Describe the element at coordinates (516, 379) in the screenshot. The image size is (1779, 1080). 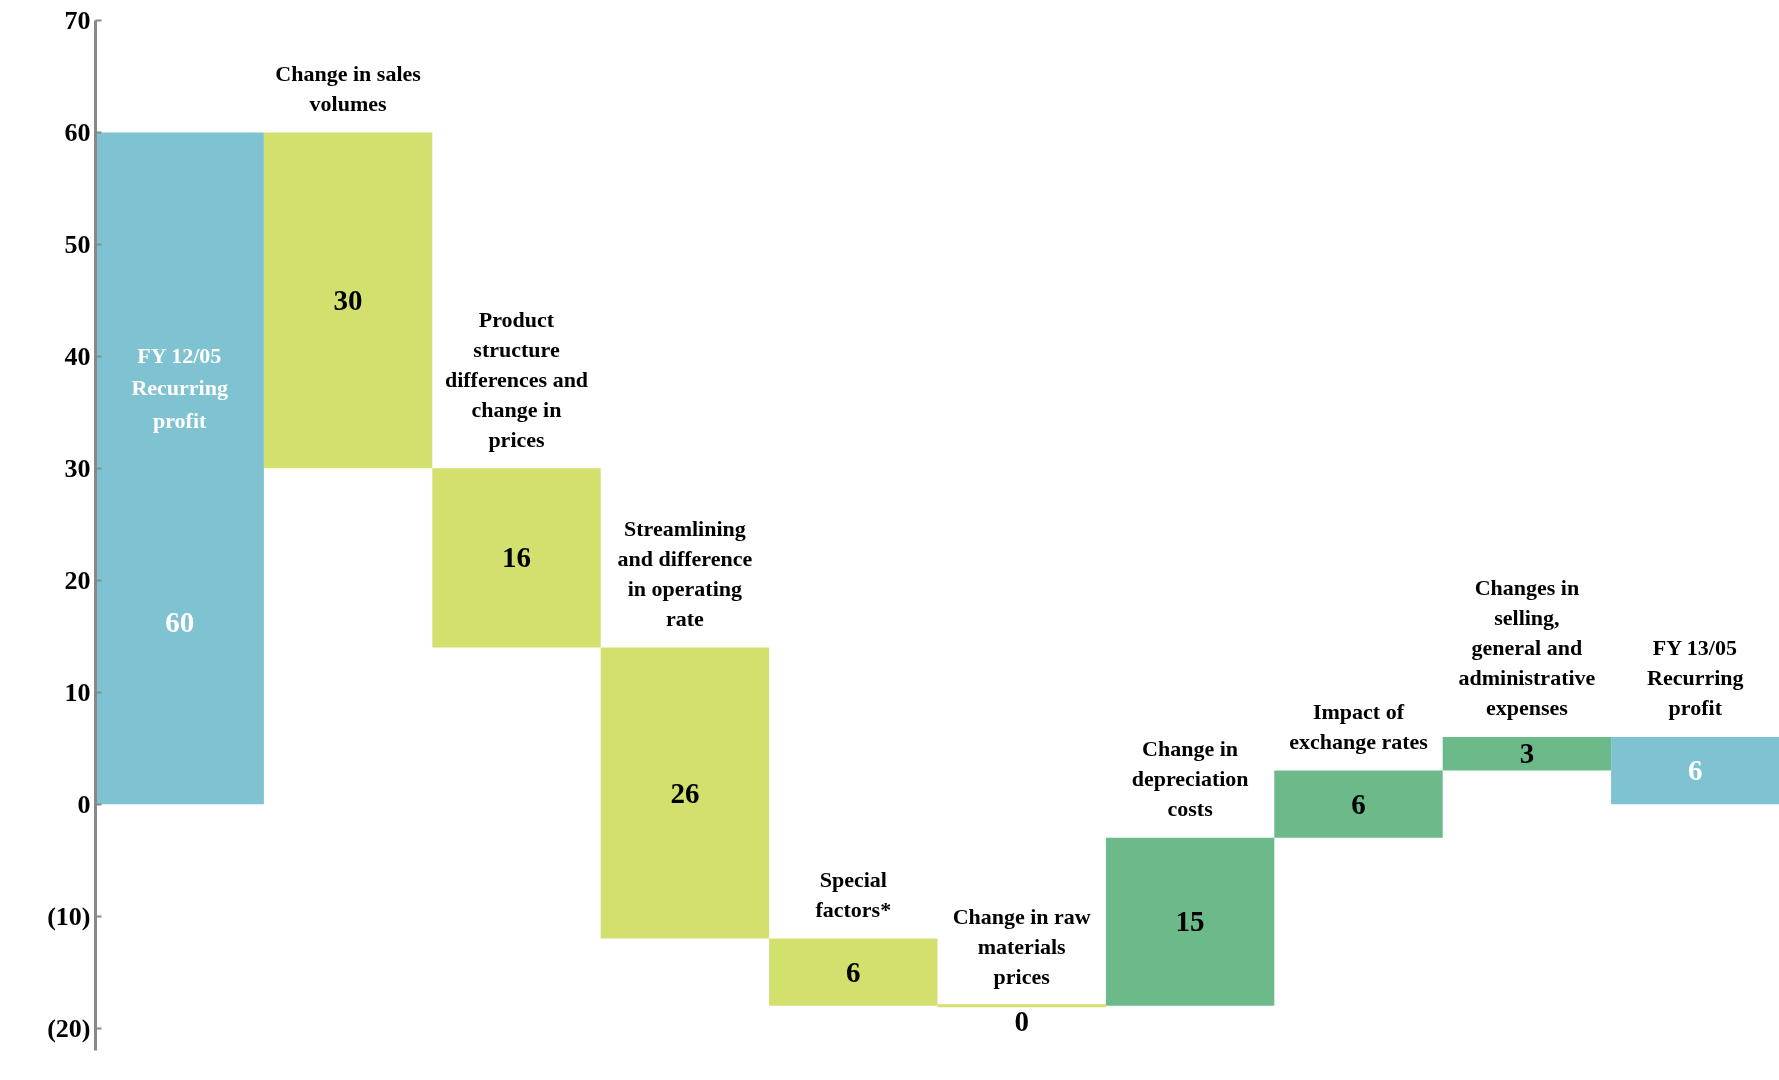
I see `x-tick-label: Product structure differences and change in prices` at that location.